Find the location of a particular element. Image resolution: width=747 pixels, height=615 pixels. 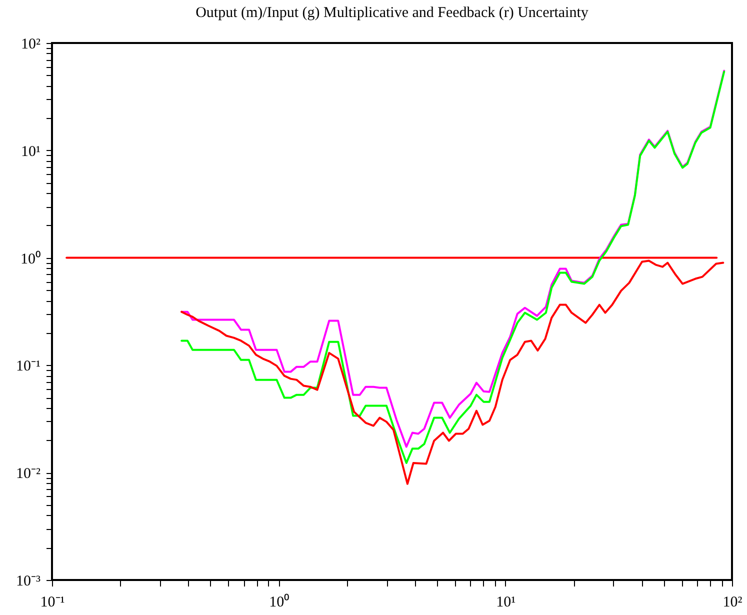

chart-title: Output (m)/Input (g) Multiplicative and Feedback (r) Uncertainty is located at coordinates (392, 13).